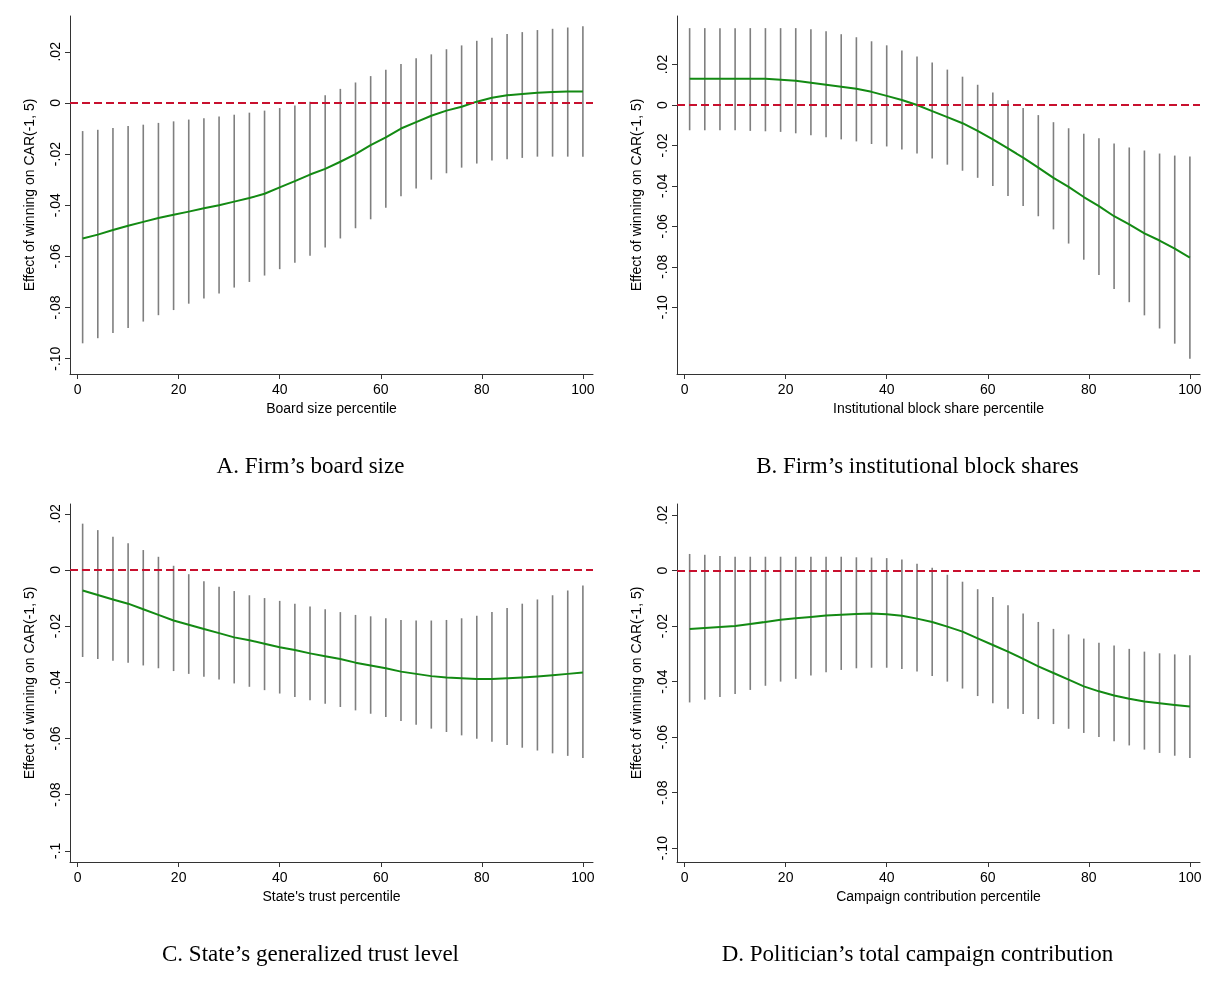 The image size is (1227, 983). I want to click on x-axis-title: Campaign contribution percentile, so click(939, 895).